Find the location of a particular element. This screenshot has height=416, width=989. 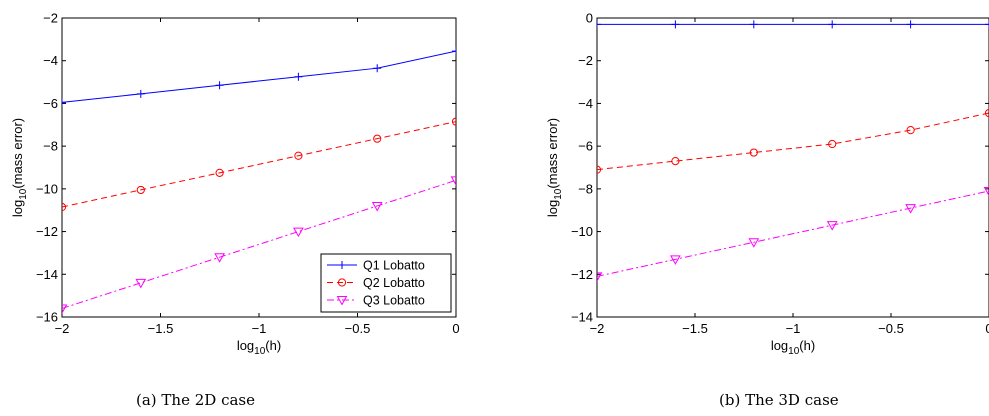

legend-label: Q3 Lobatto is located at coordinates (394, 301).